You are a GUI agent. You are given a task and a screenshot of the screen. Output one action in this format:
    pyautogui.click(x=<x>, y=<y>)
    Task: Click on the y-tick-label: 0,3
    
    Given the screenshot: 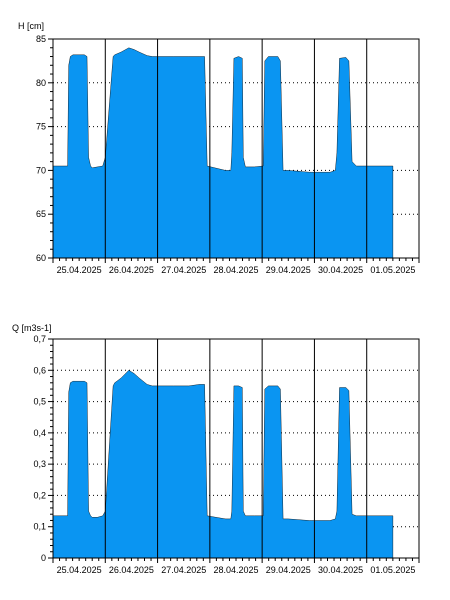 What is the action you would take?
    pyautogui.click(x=39, y=464)
    